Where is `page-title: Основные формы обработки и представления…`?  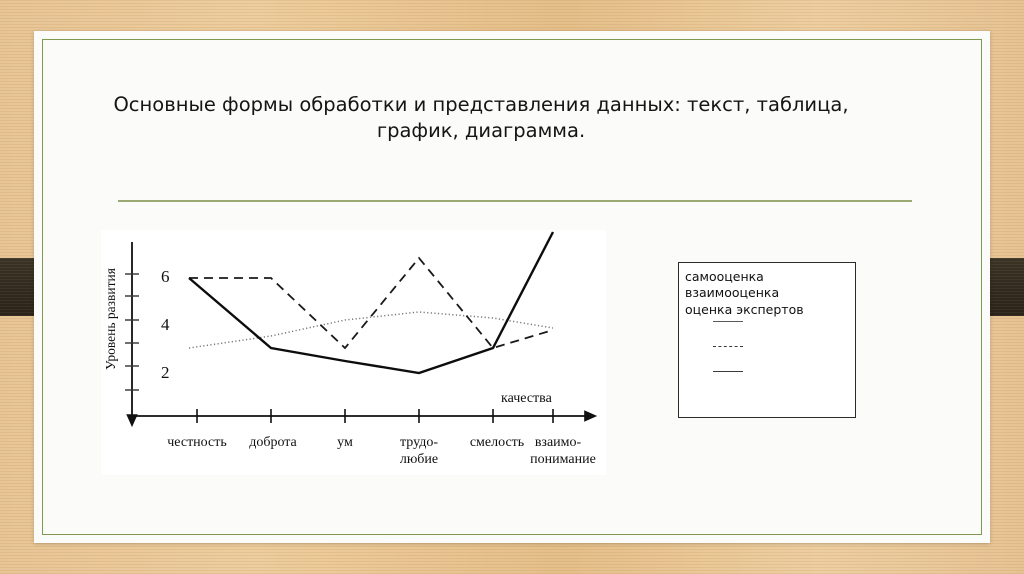 page-title: Основные формы обработки и представления… is located at coordinates (481, 118).